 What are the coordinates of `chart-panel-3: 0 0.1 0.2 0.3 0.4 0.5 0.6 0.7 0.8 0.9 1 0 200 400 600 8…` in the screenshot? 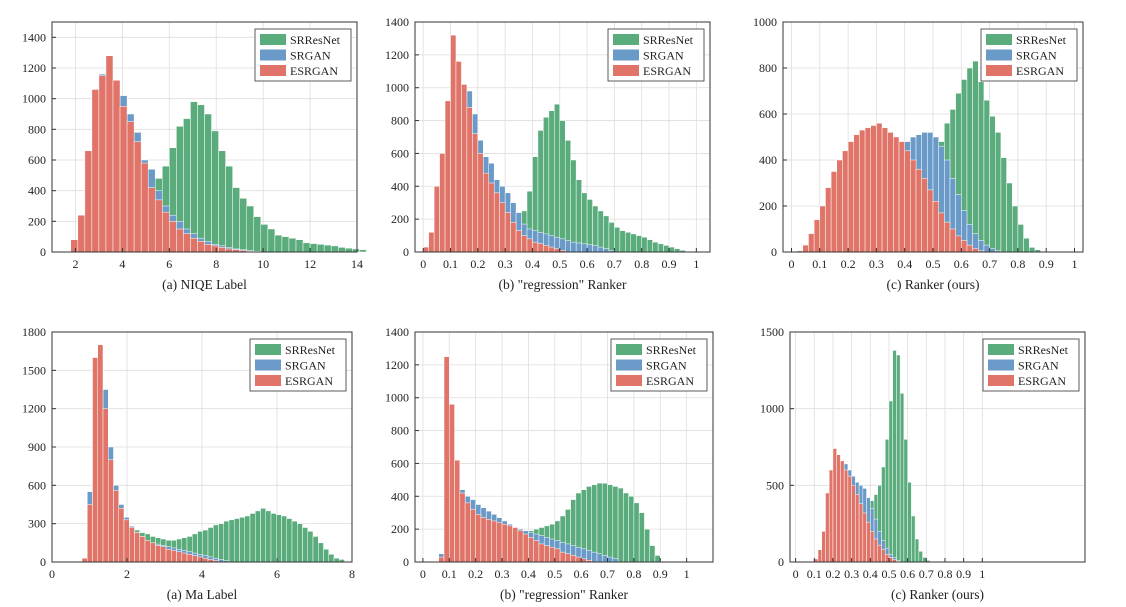 It's located at (918, 153).